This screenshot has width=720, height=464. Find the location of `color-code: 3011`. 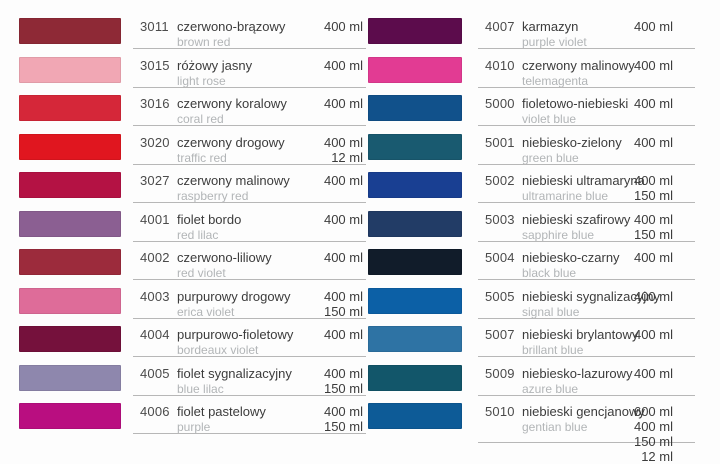

color-code: 3011 is located at coordinates (154, 26).